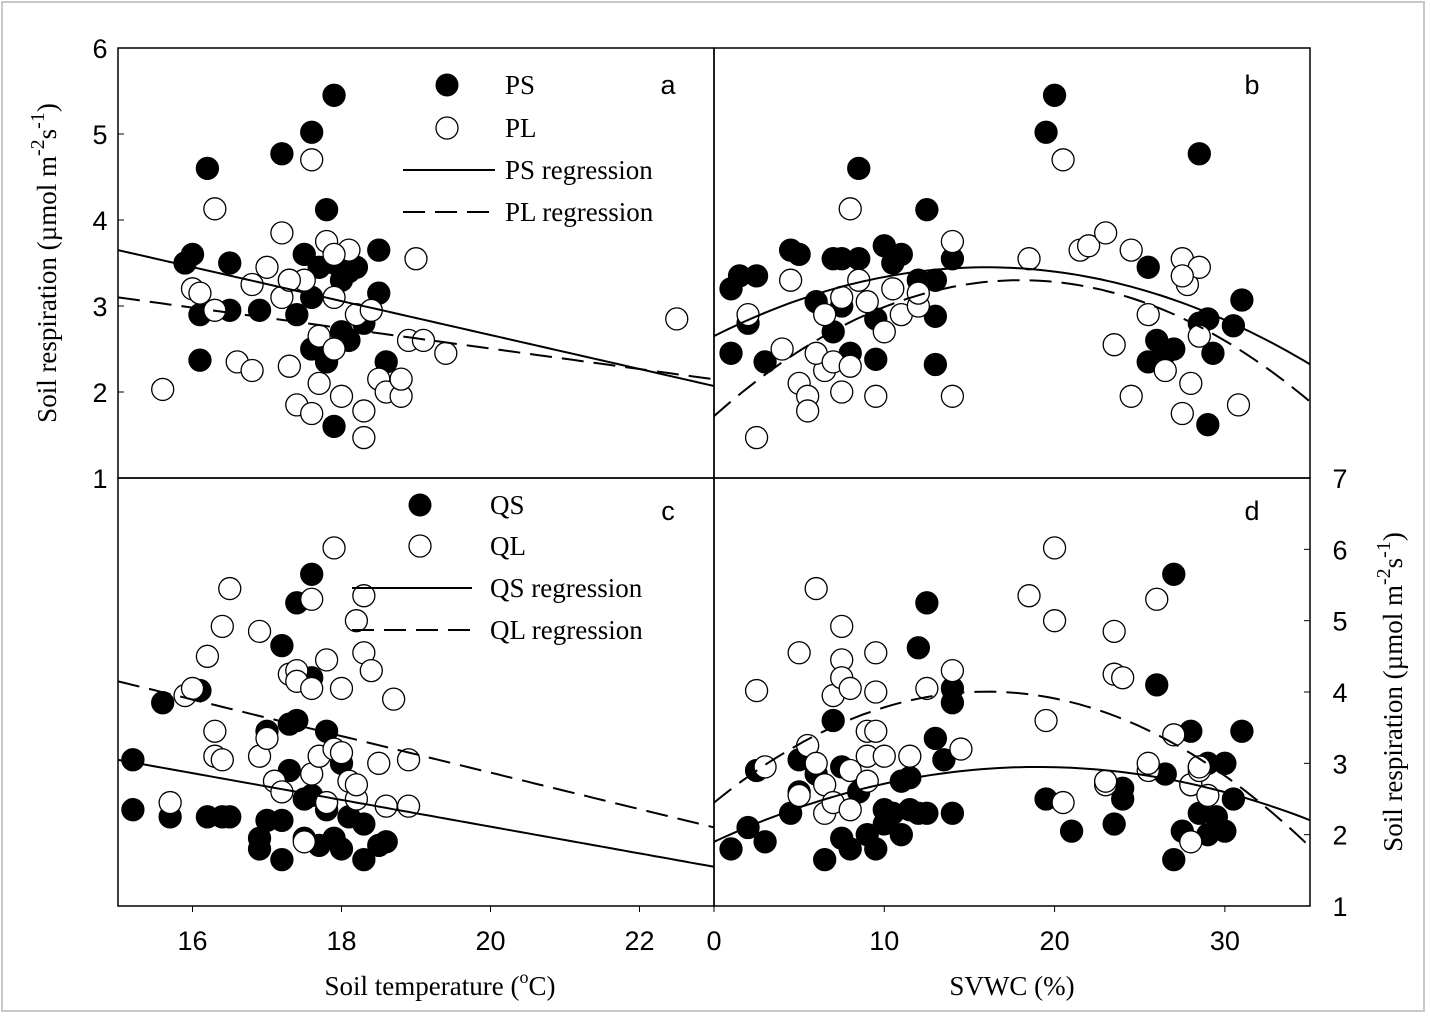 The image size is (1430, 1017). I want to click on x-axis-label-svwc: SVWC (%), so click(1011, 986).